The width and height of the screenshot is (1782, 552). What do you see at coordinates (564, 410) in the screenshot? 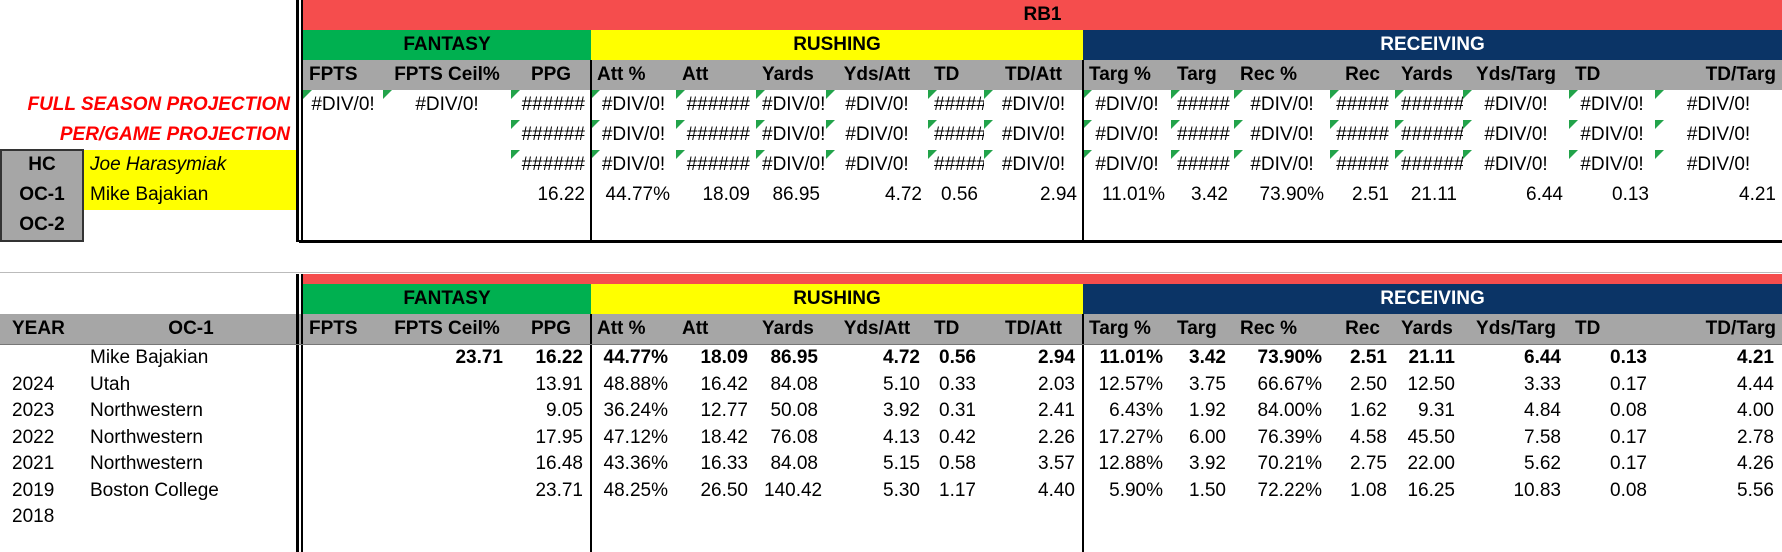
I see `history-cell: 9.05` at bounding box center [564, 410].